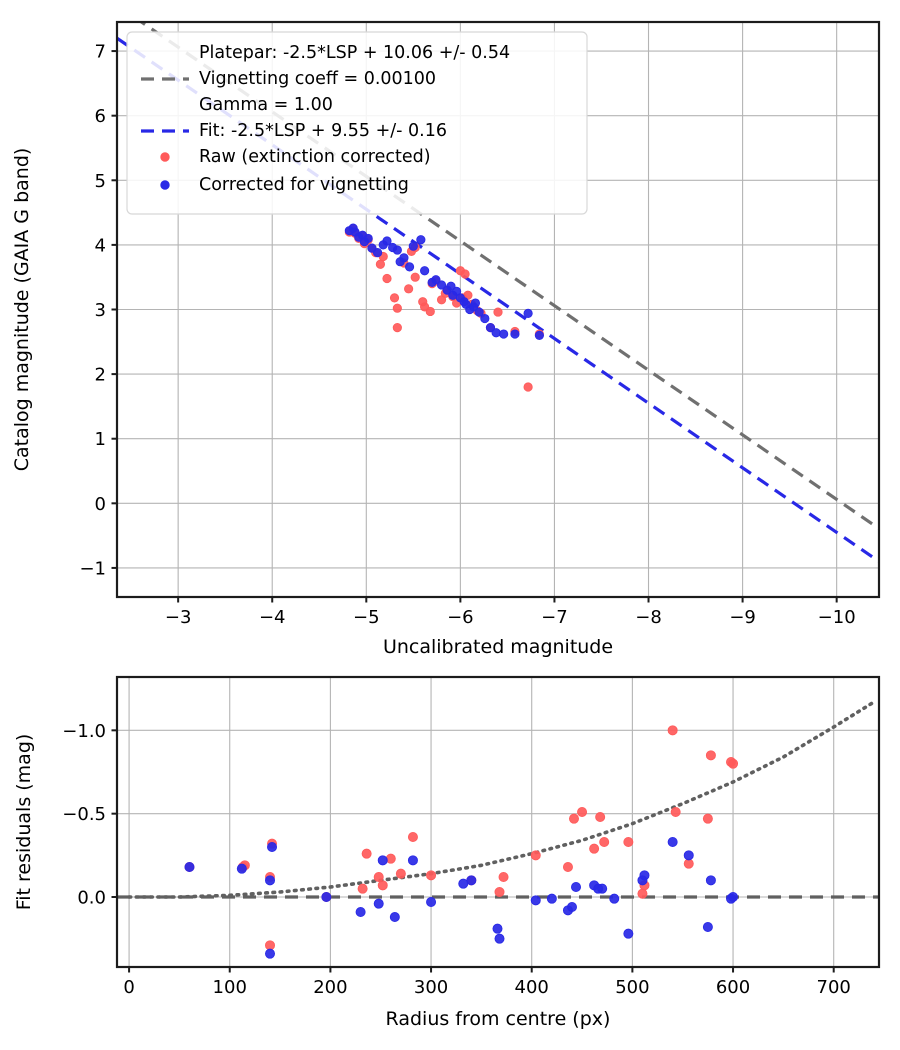 This screenshot has width=900, height=1050. I want to click on legend-entry: Platepar: -2.5*LSP + 10.06 +/- 0.54, so click(354, 53).